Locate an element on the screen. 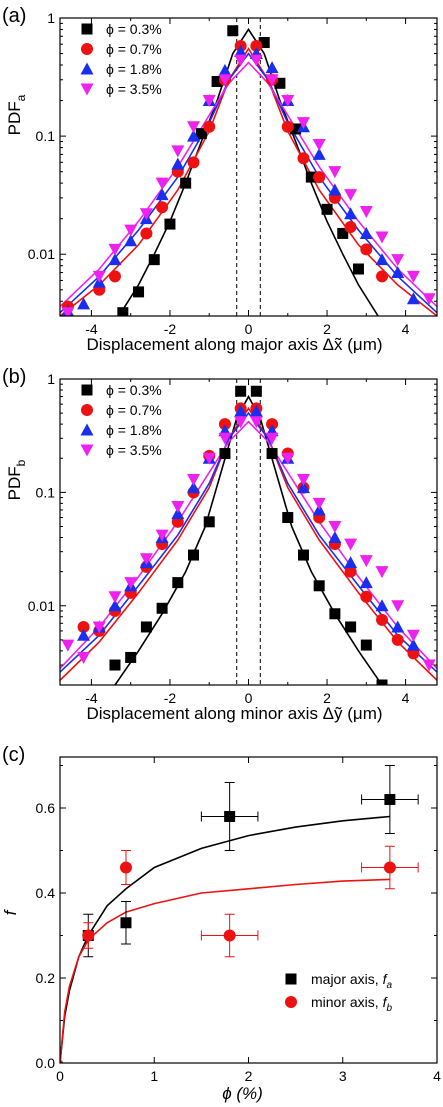 This screenshot has width=443, height=1107. y-tick-label: 0.01 is located at coordinates (41, 254).